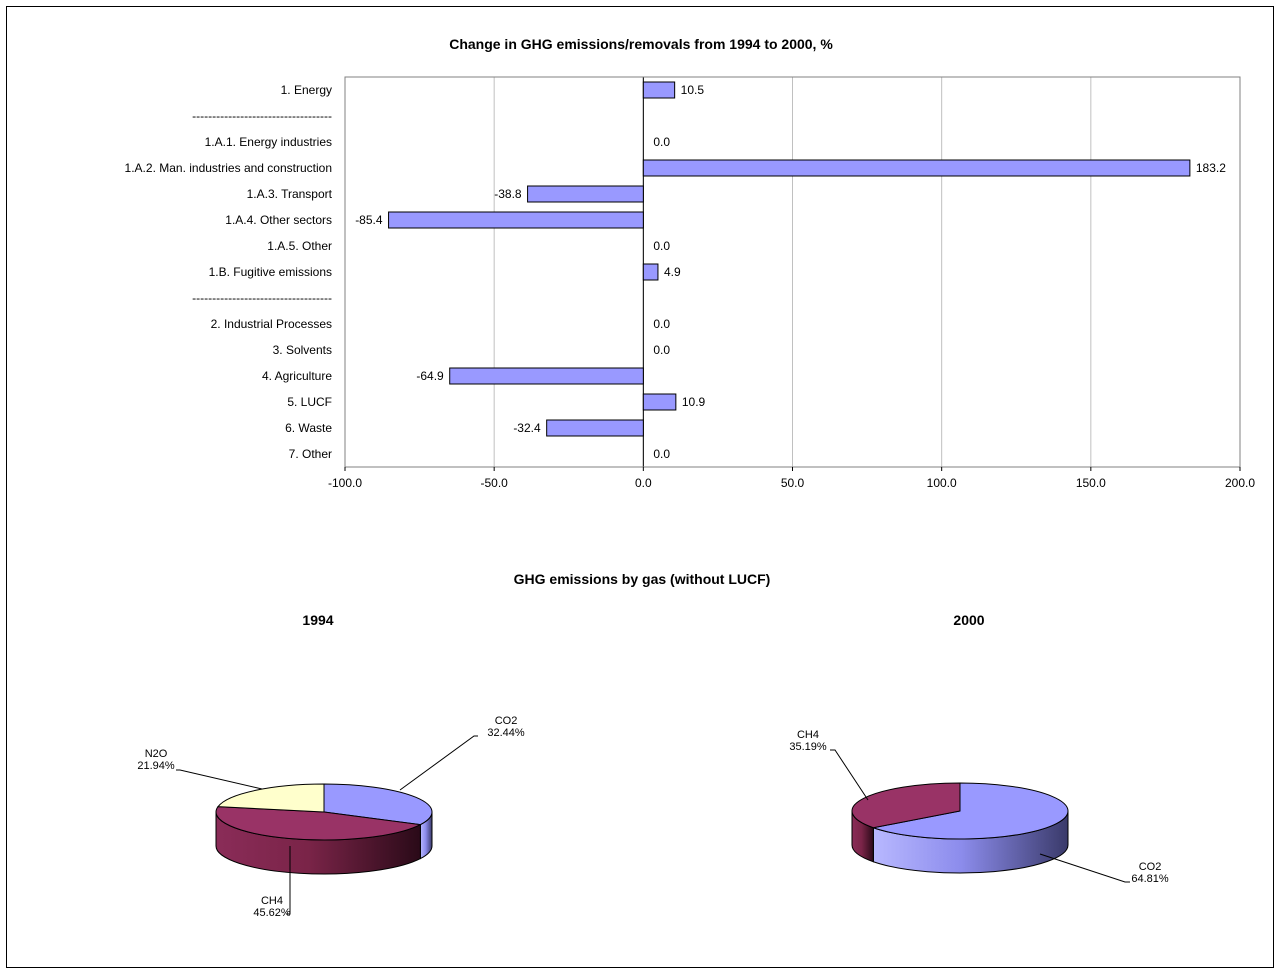 The image size is (1280, 974). I want to click on bar-category-label: 6. Waste, so click(308, 428).